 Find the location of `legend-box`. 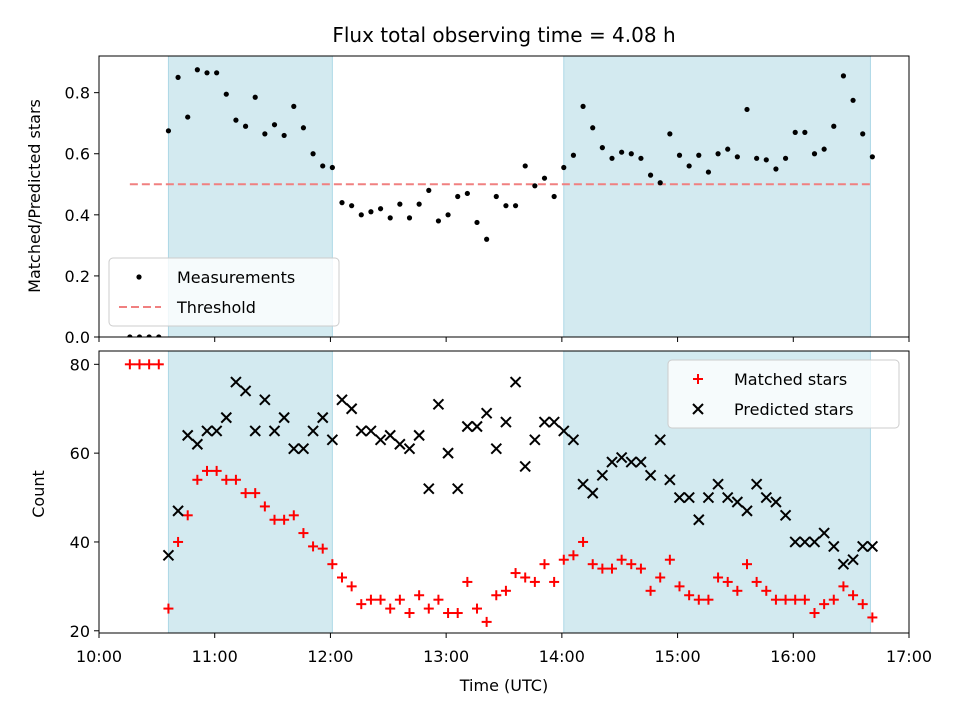

legend-box is located at coordinates (783, 394).